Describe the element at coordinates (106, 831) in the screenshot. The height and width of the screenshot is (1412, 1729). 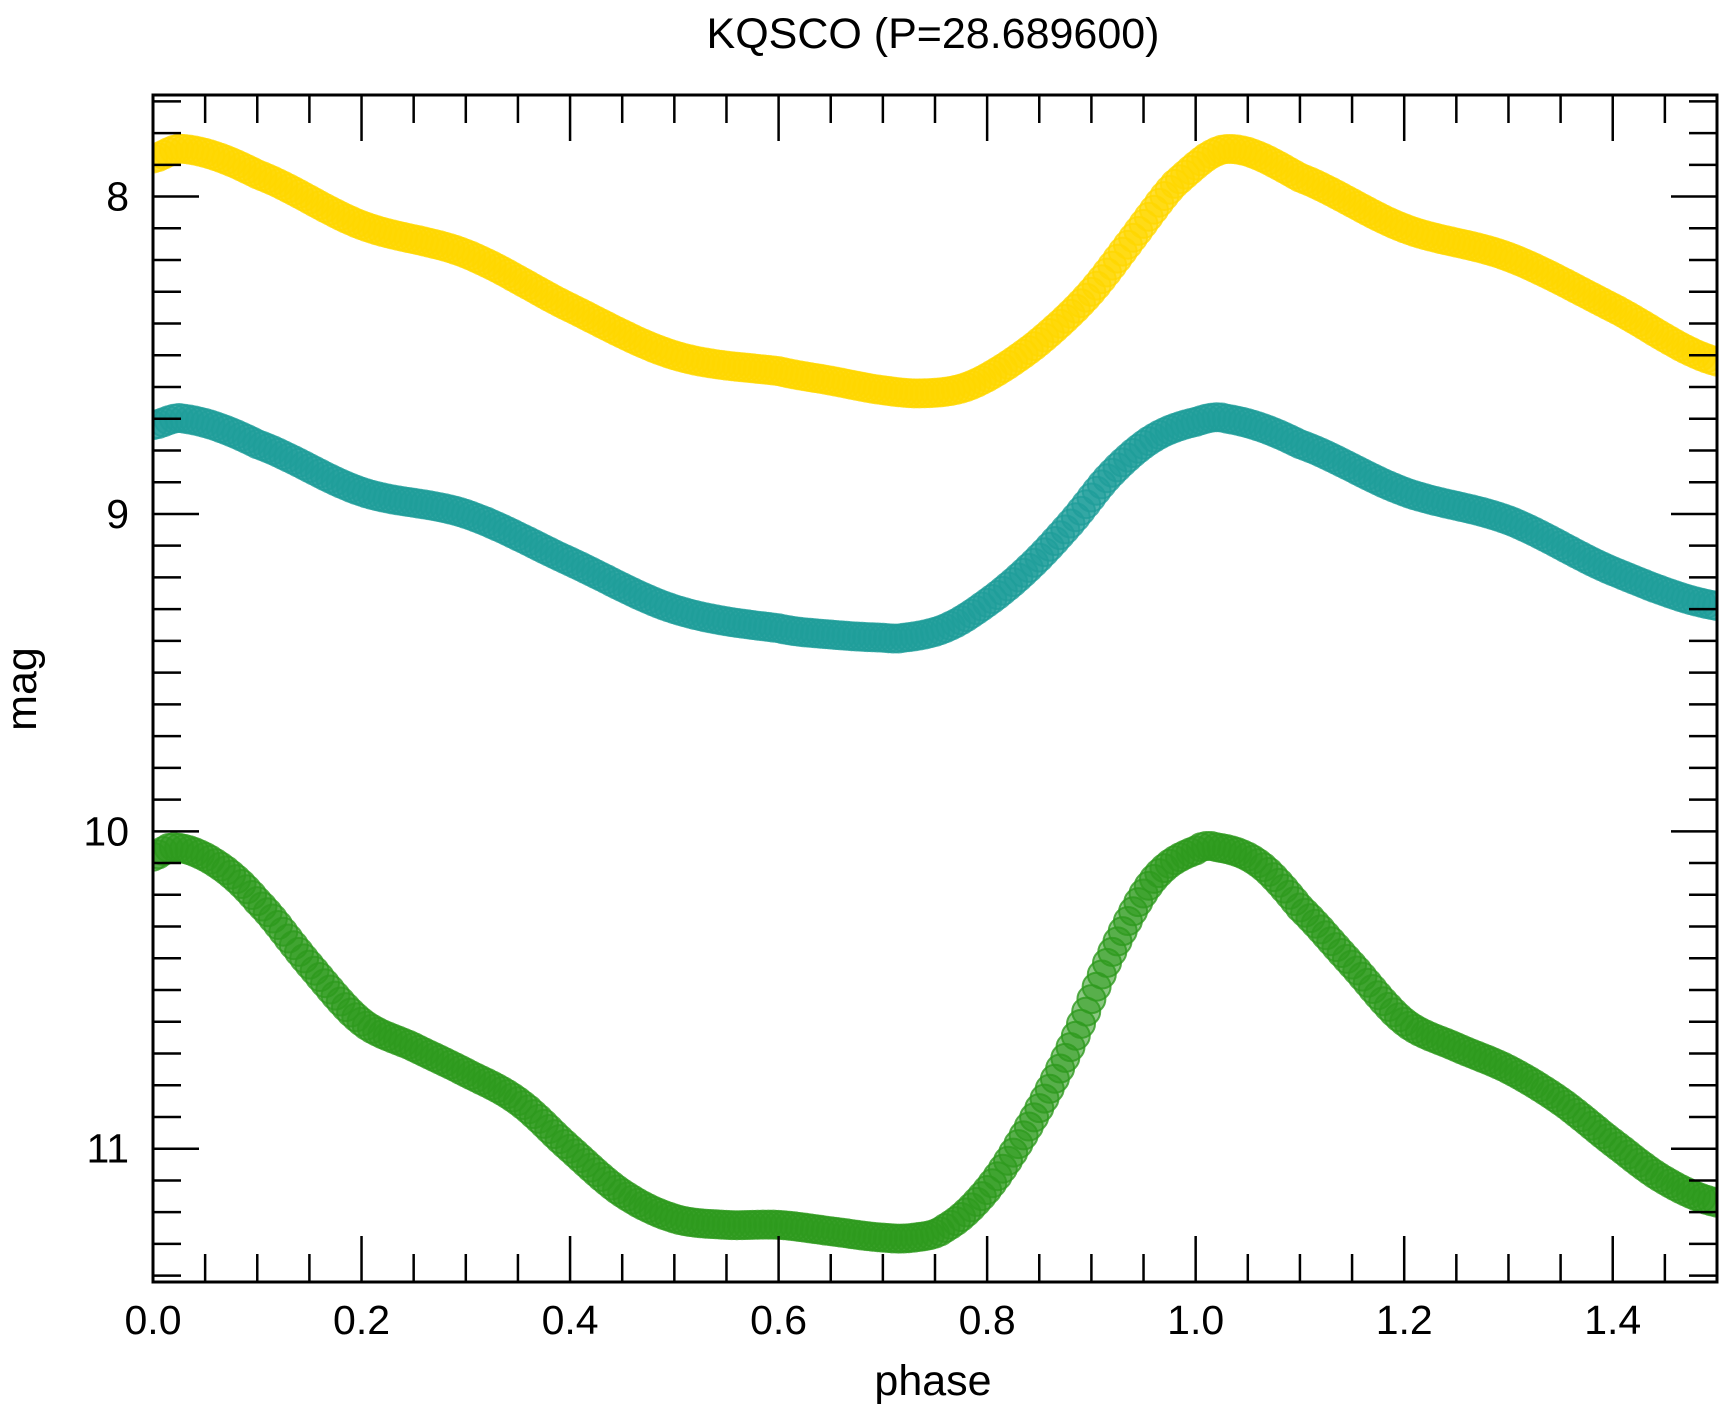
I see `y-tick-label: 10` at that location.